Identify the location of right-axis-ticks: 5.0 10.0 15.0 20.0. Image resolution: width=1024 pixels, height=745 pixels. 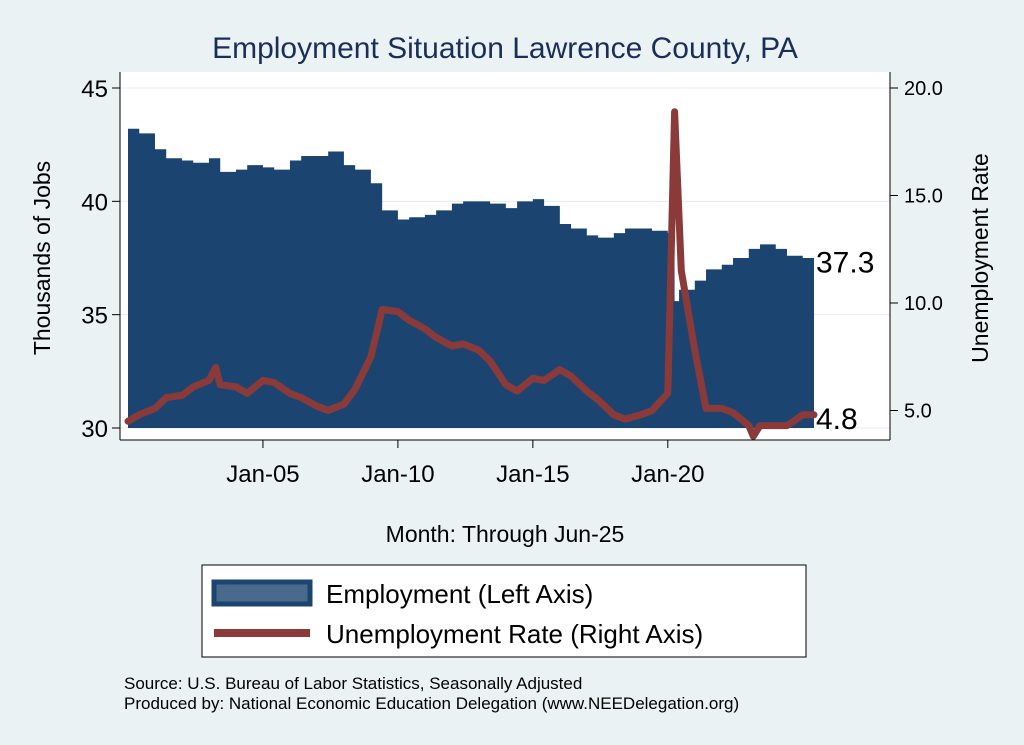
(916, 250).